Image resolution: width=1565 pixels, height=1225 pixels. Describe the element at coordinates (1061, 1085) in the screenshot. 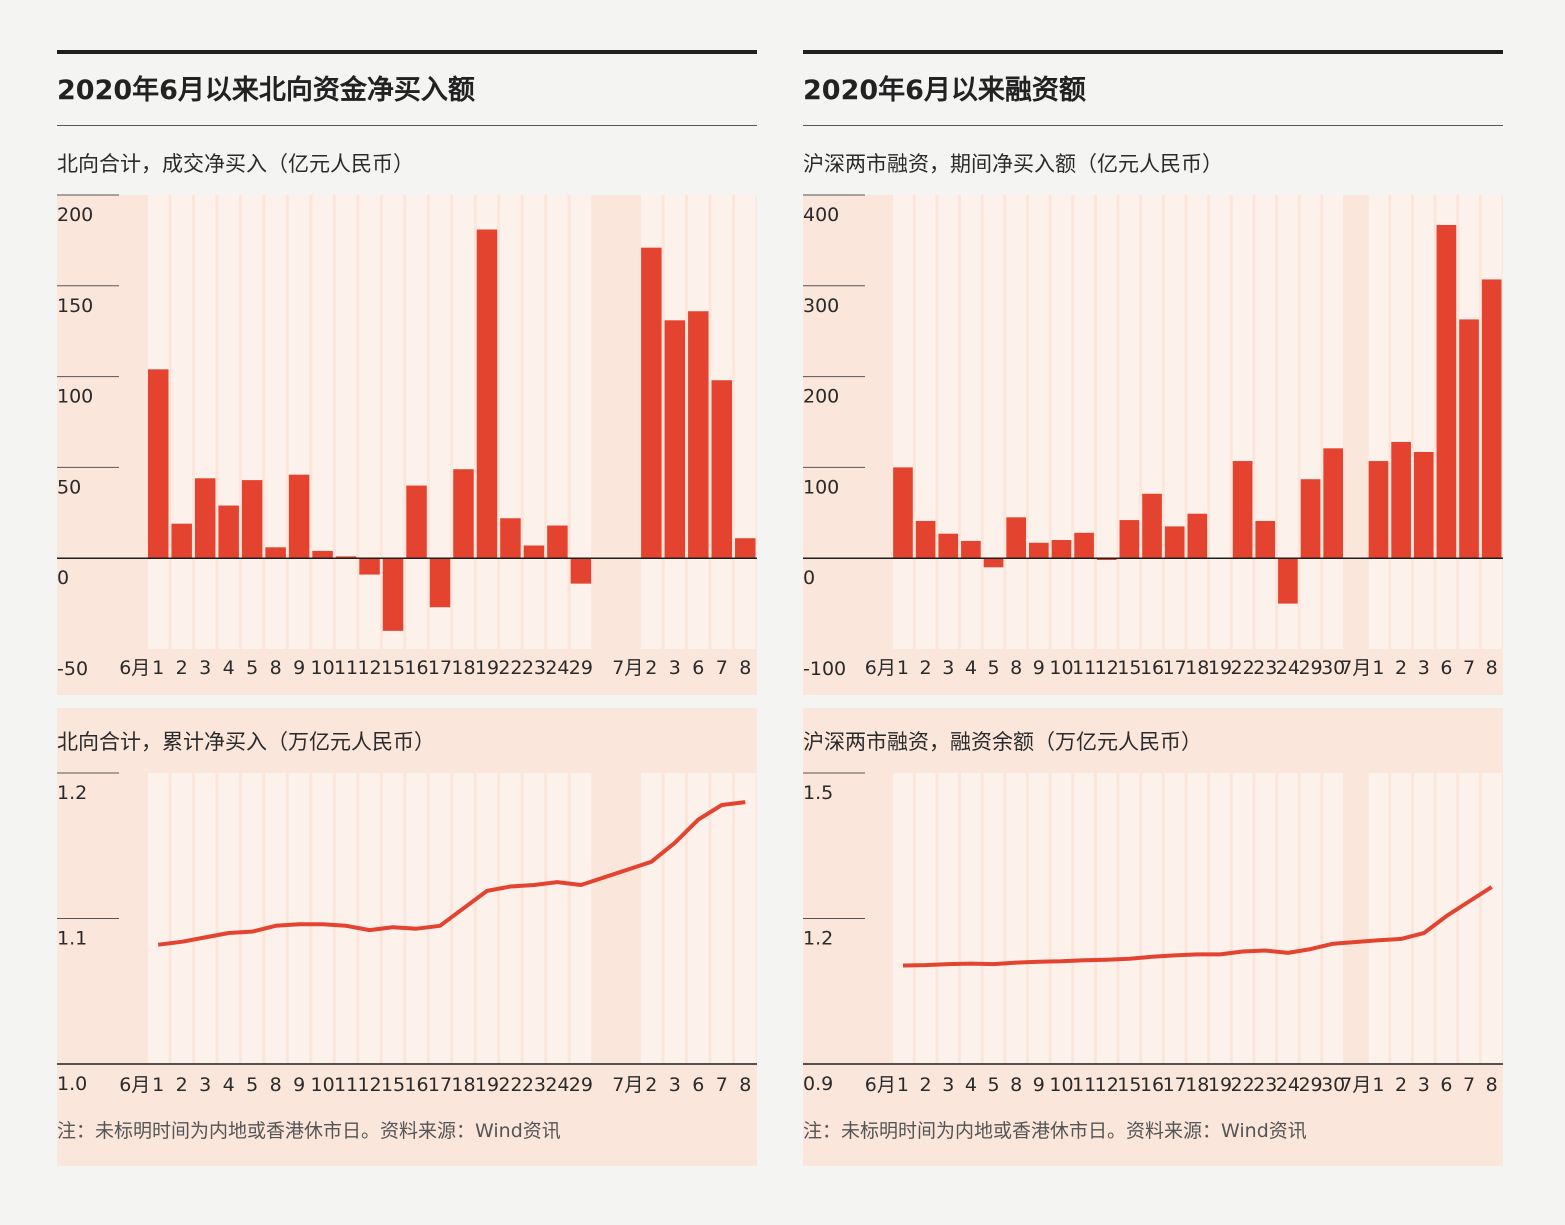

I see `x-tick-label: 10` at that location.